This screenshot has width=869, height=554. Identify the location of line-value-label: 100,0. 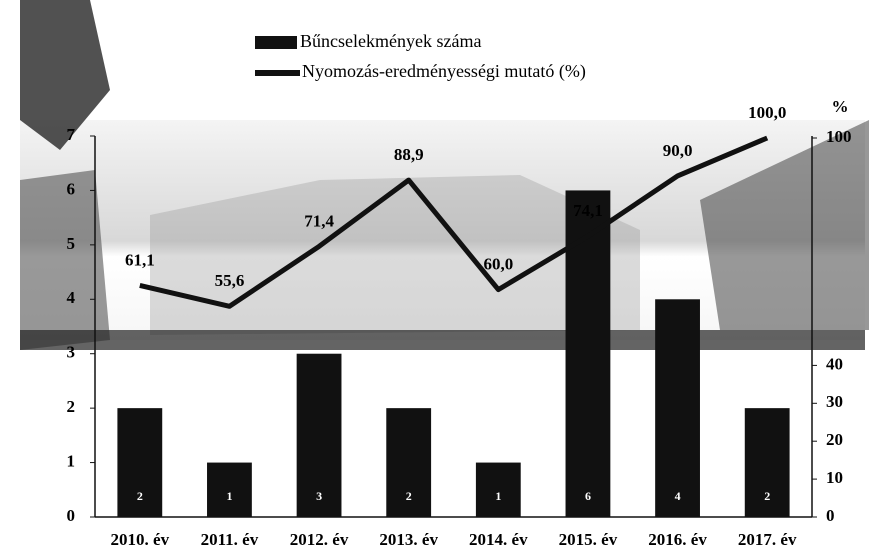
(767, 112).